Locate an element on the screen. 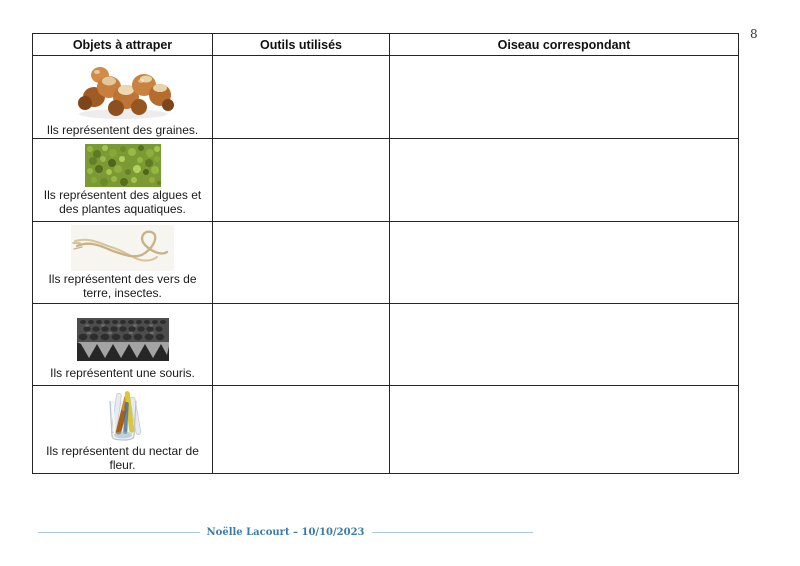  object-cell-graines: Ils représentent des graines. is located at coordinates (122, 97).